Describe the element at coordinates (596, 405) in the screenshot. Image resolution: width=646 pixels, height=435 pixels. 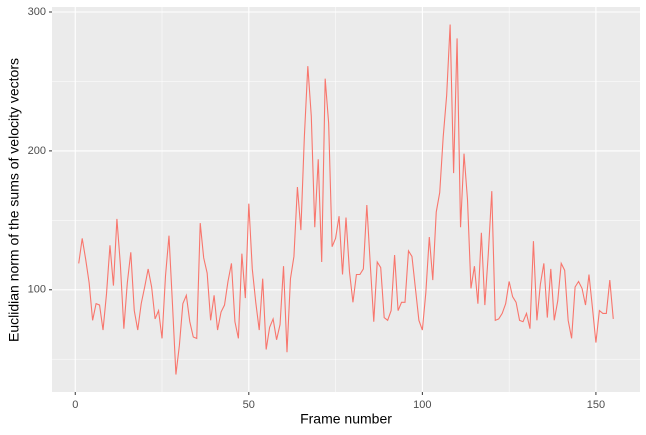
I see `x-tick-label: 150` at that location.